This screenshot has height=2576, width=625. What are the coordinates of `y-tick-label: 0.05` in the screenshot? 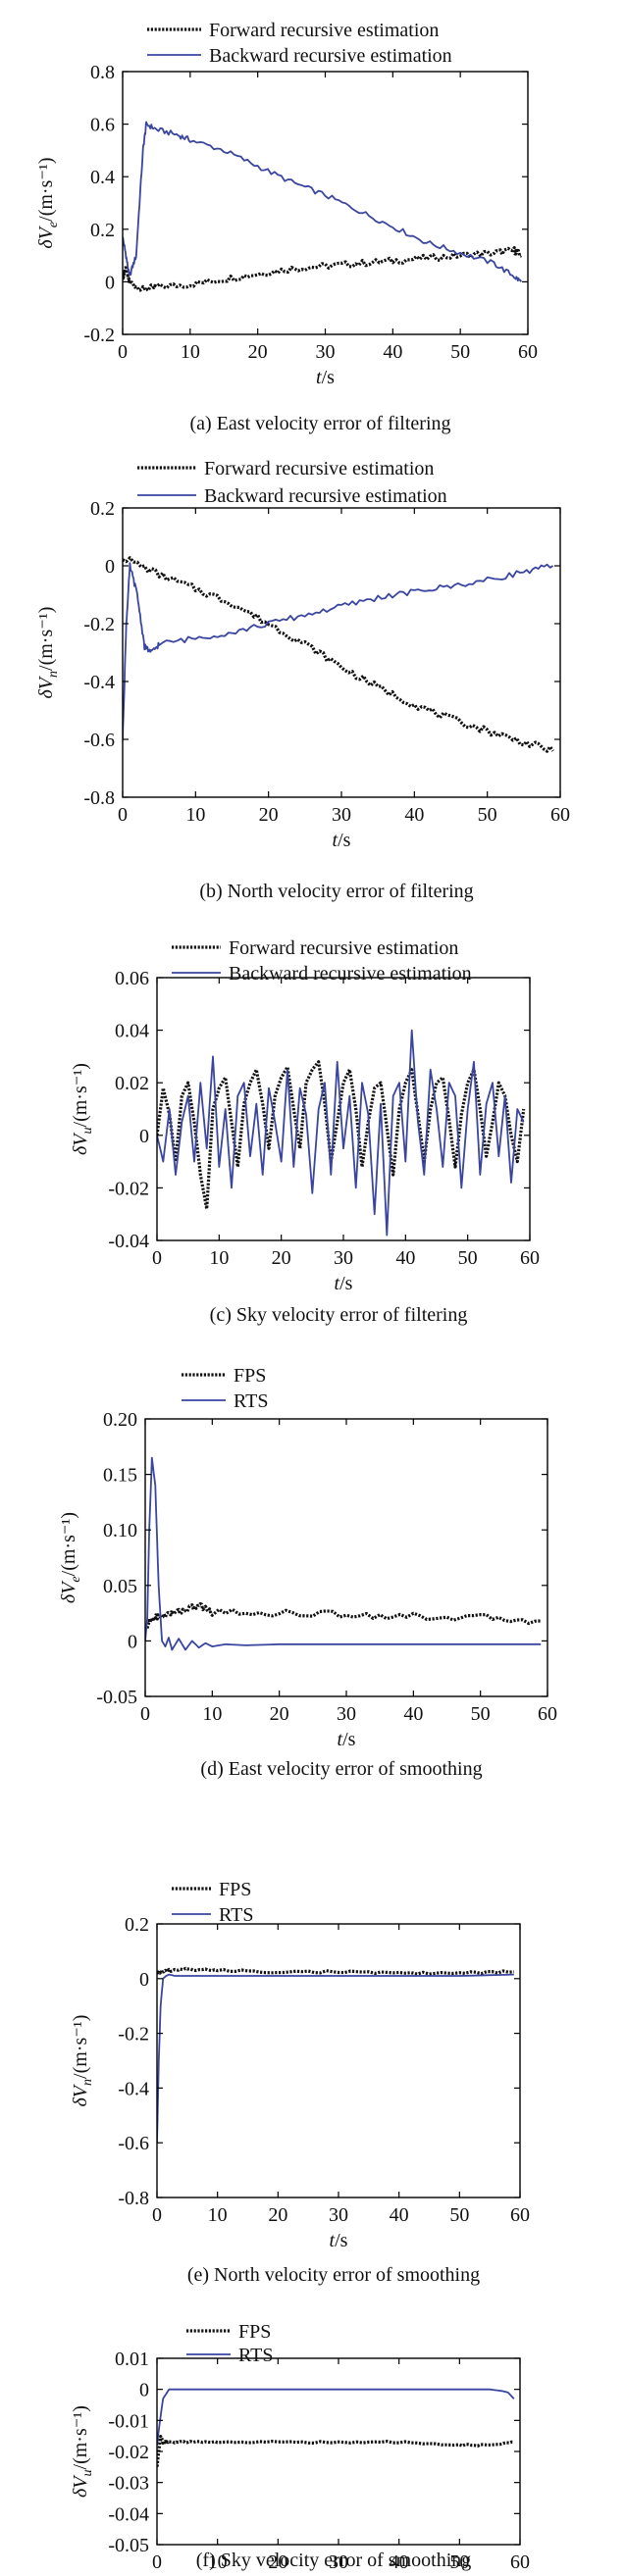 It's located at (120, 1587).